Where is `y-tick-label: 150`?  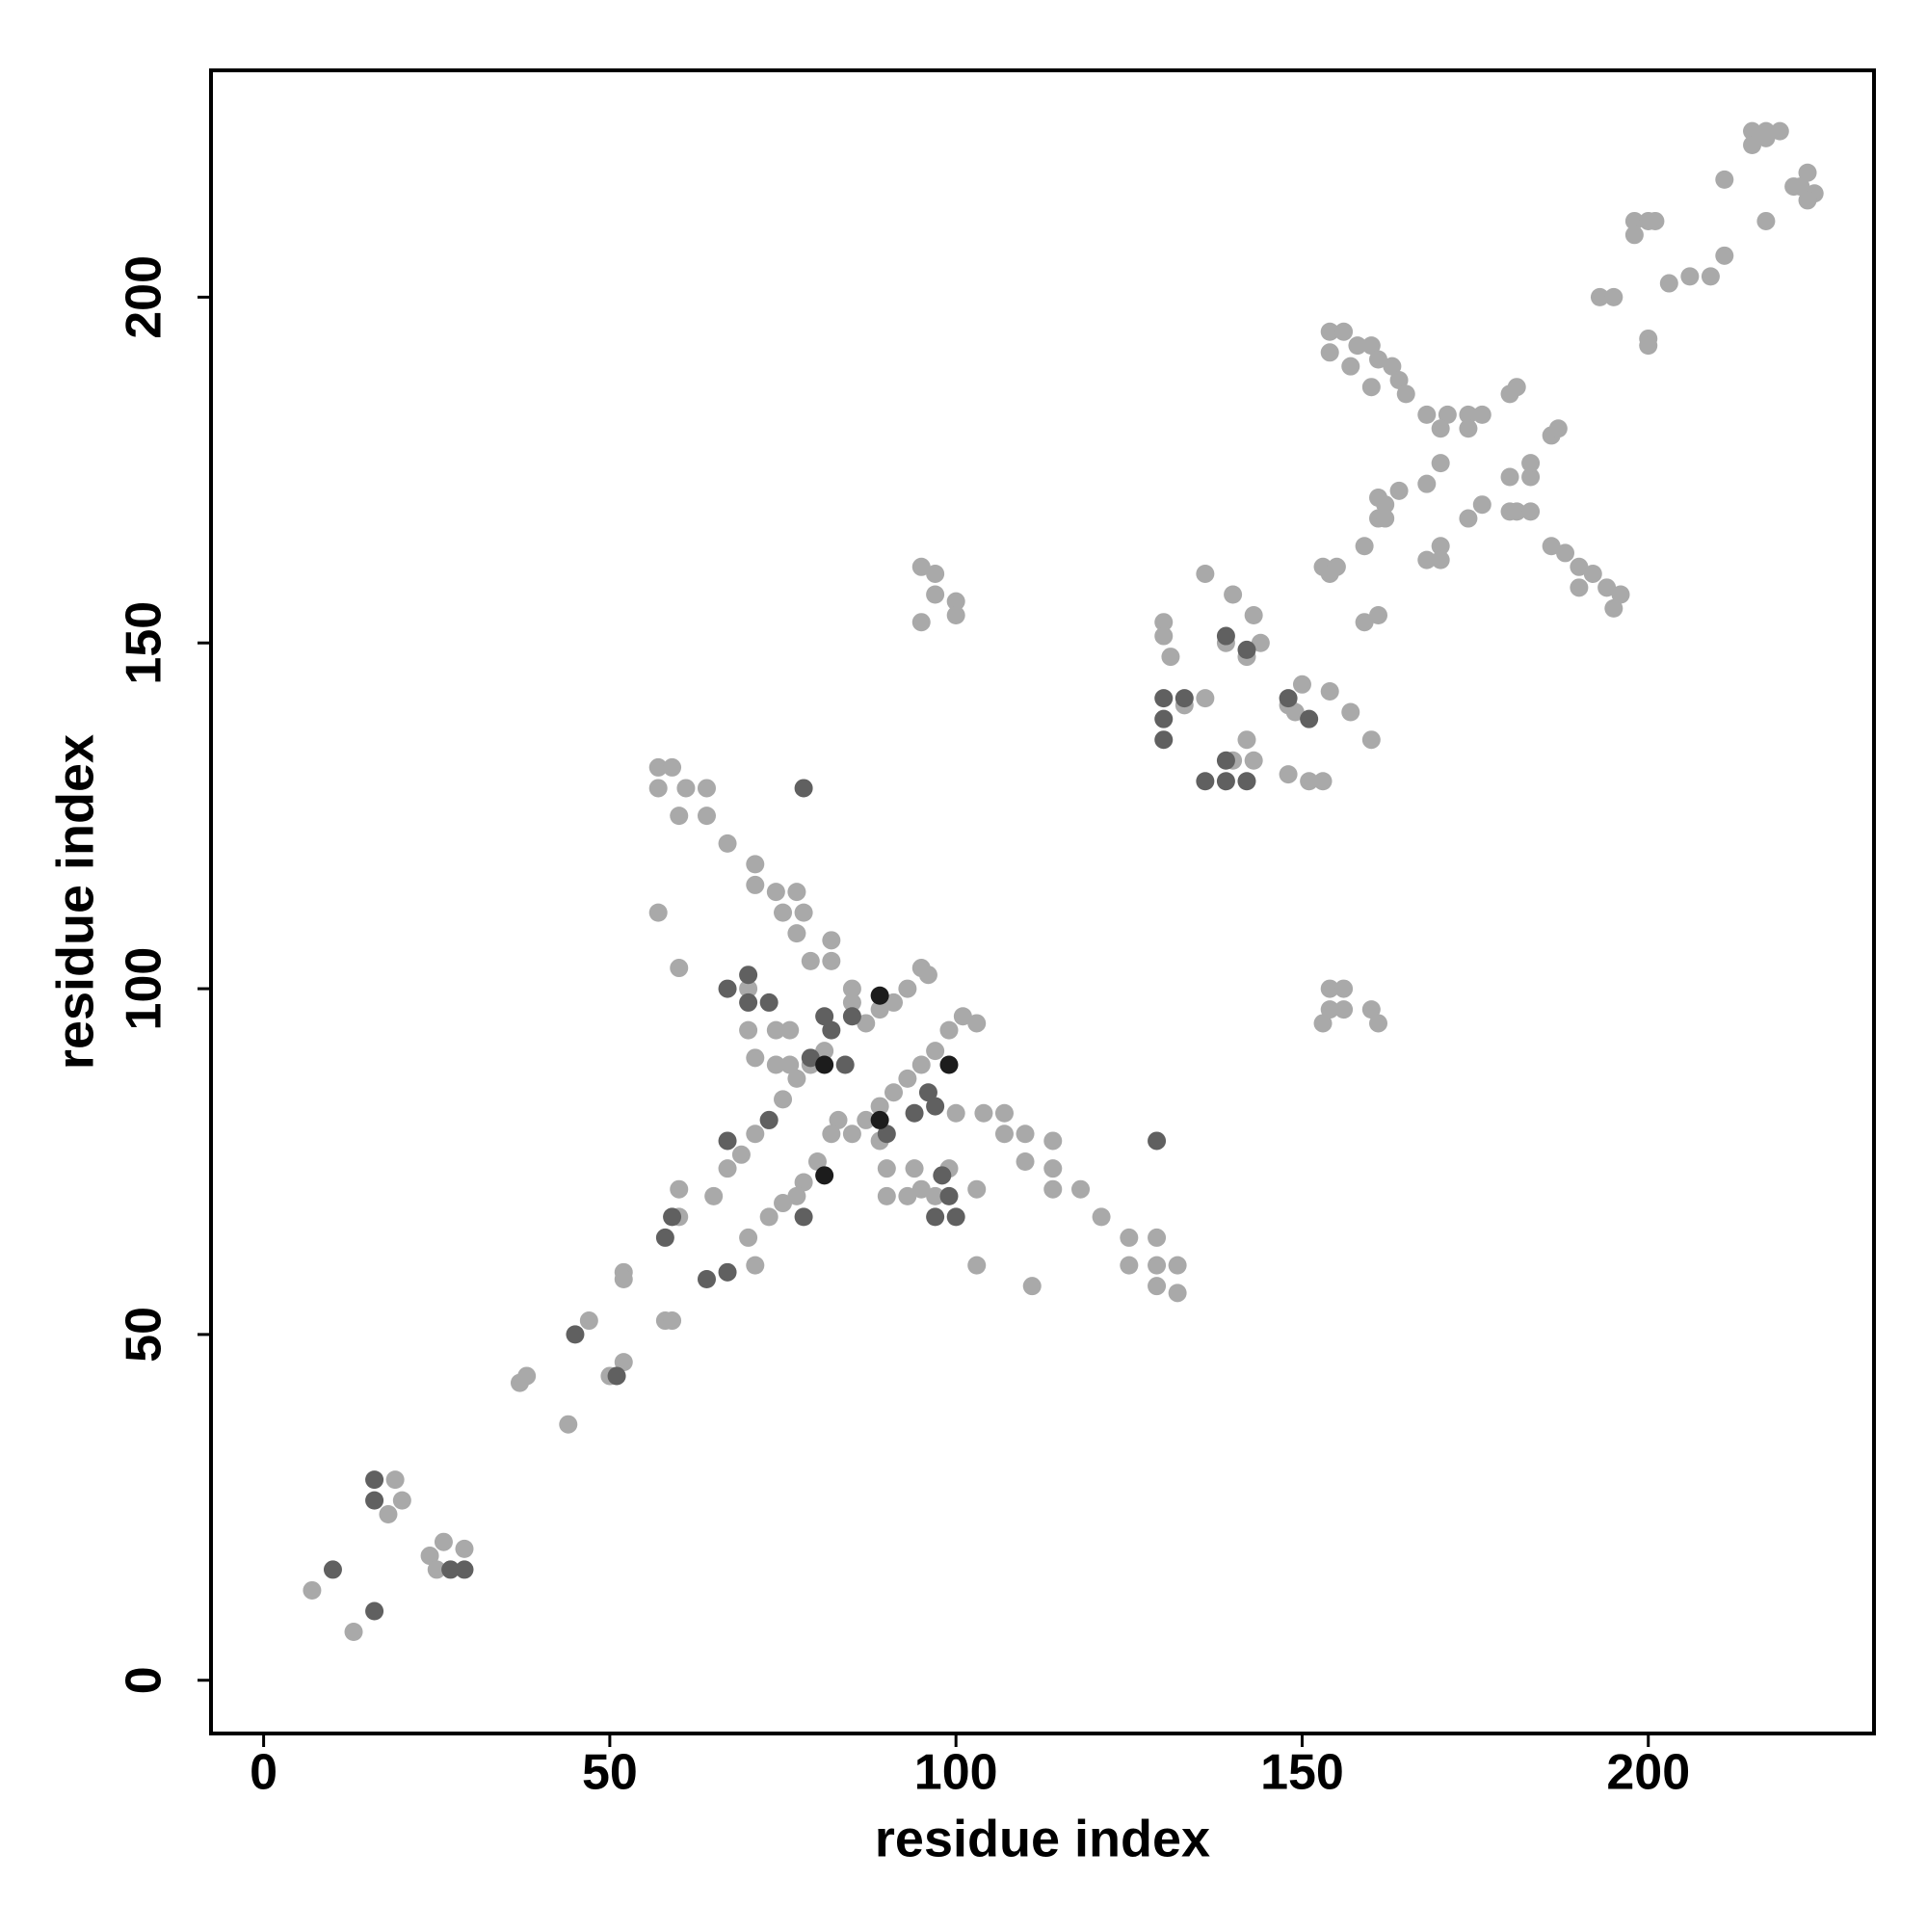
y-tick-label: 150 is located at coordinates (144, 643).